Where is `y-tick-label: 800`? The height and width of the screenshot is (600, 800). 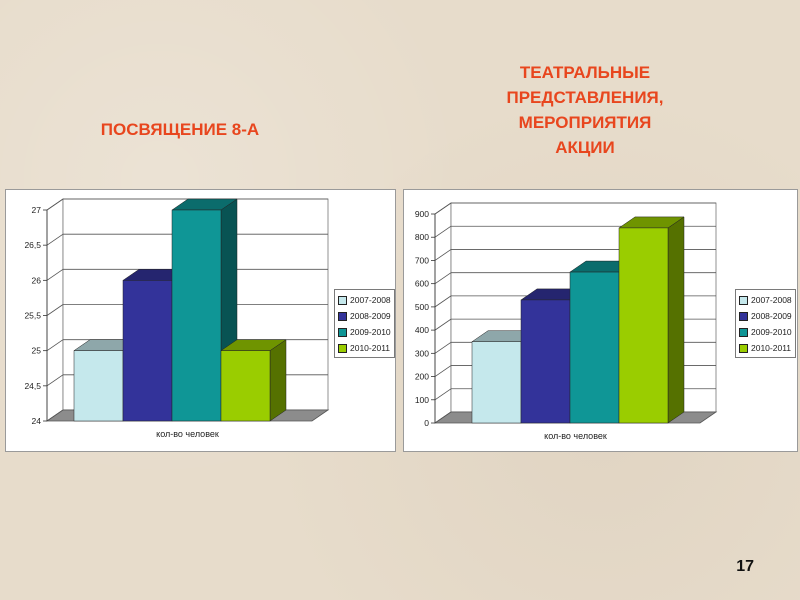
y-tick-label: 800 is located at coordinates (422, 237).